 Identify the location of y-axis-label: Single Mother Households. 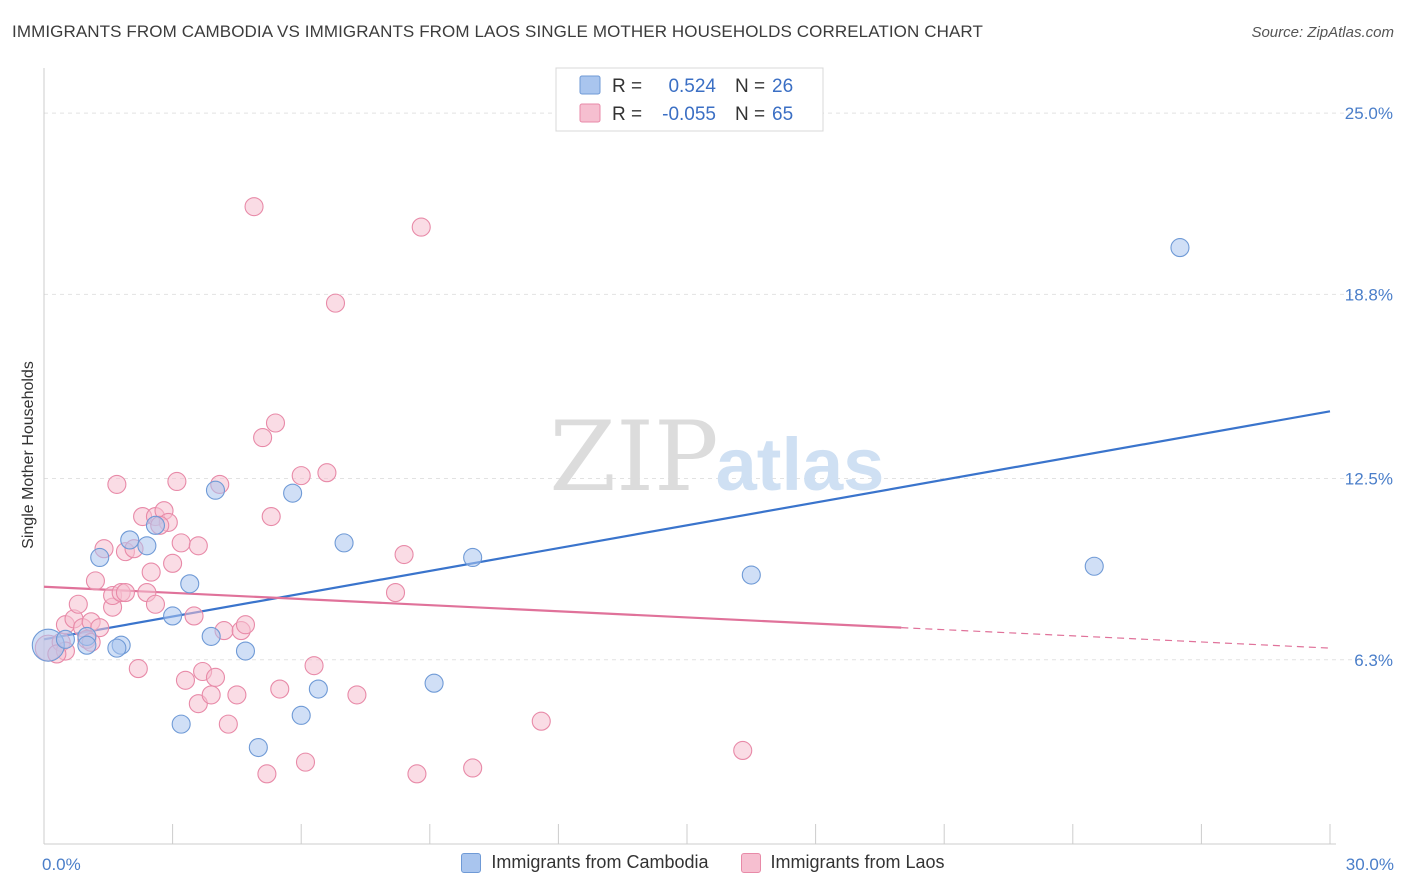
(28, 455).